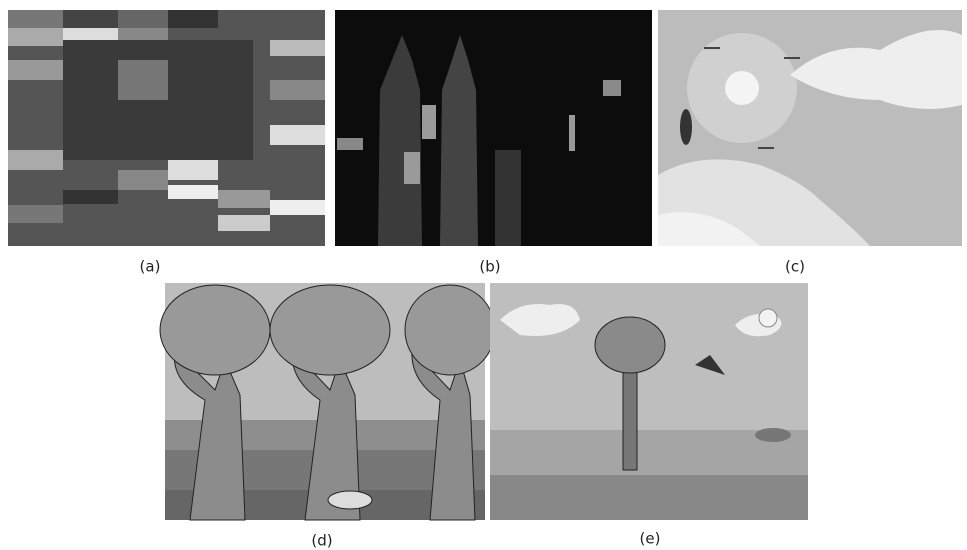 Image resolution: width=967 pixels, height=550 pixels. I want to click on panel-e, so click(649, 401).